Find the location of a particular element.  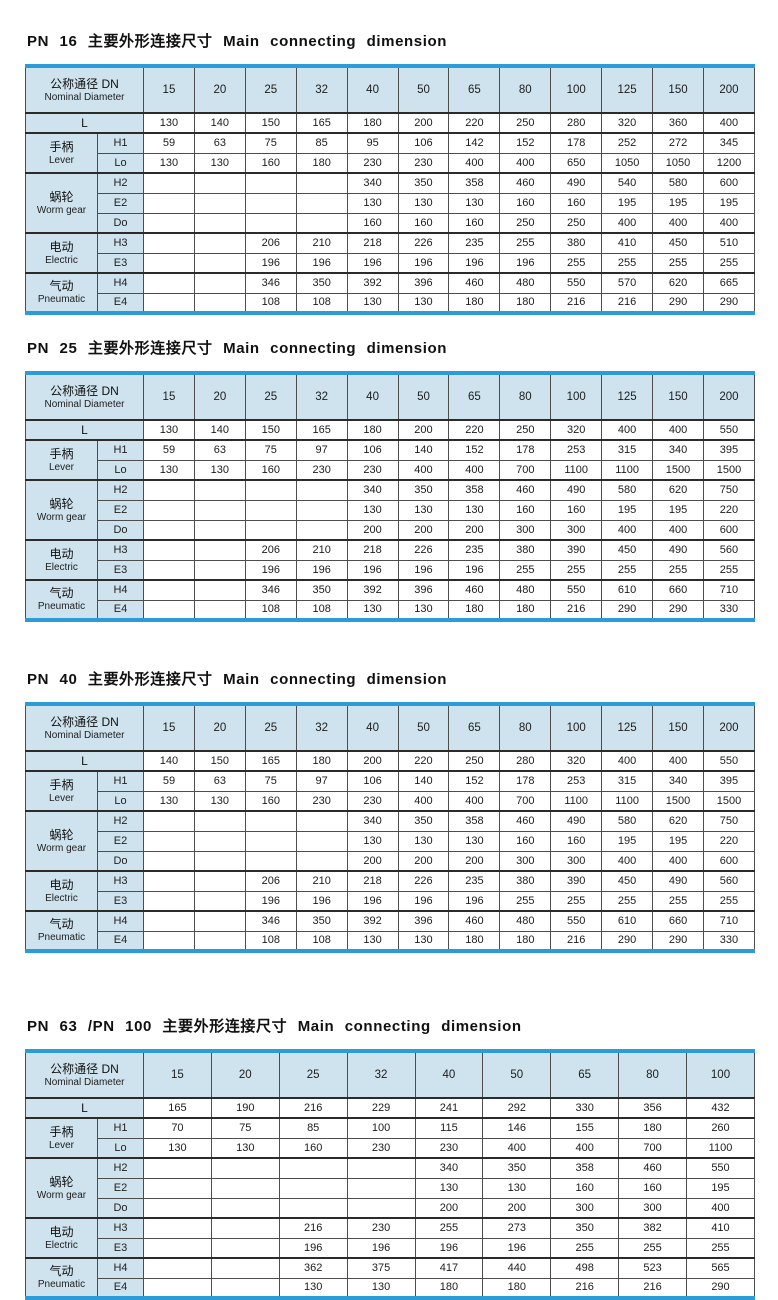

dim-cell: 229 is located at coordinates (381, 1108).